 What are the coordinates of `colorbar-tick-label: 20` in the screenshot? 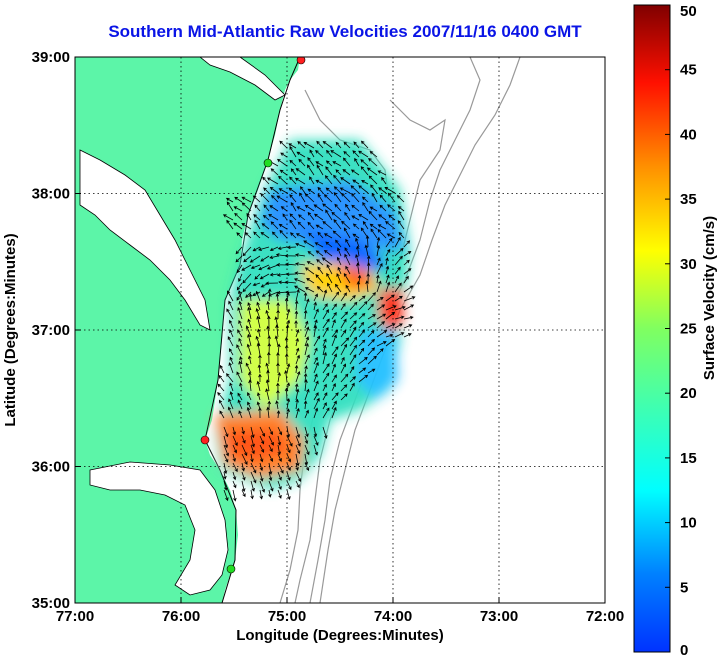 It's located at (688, 393).